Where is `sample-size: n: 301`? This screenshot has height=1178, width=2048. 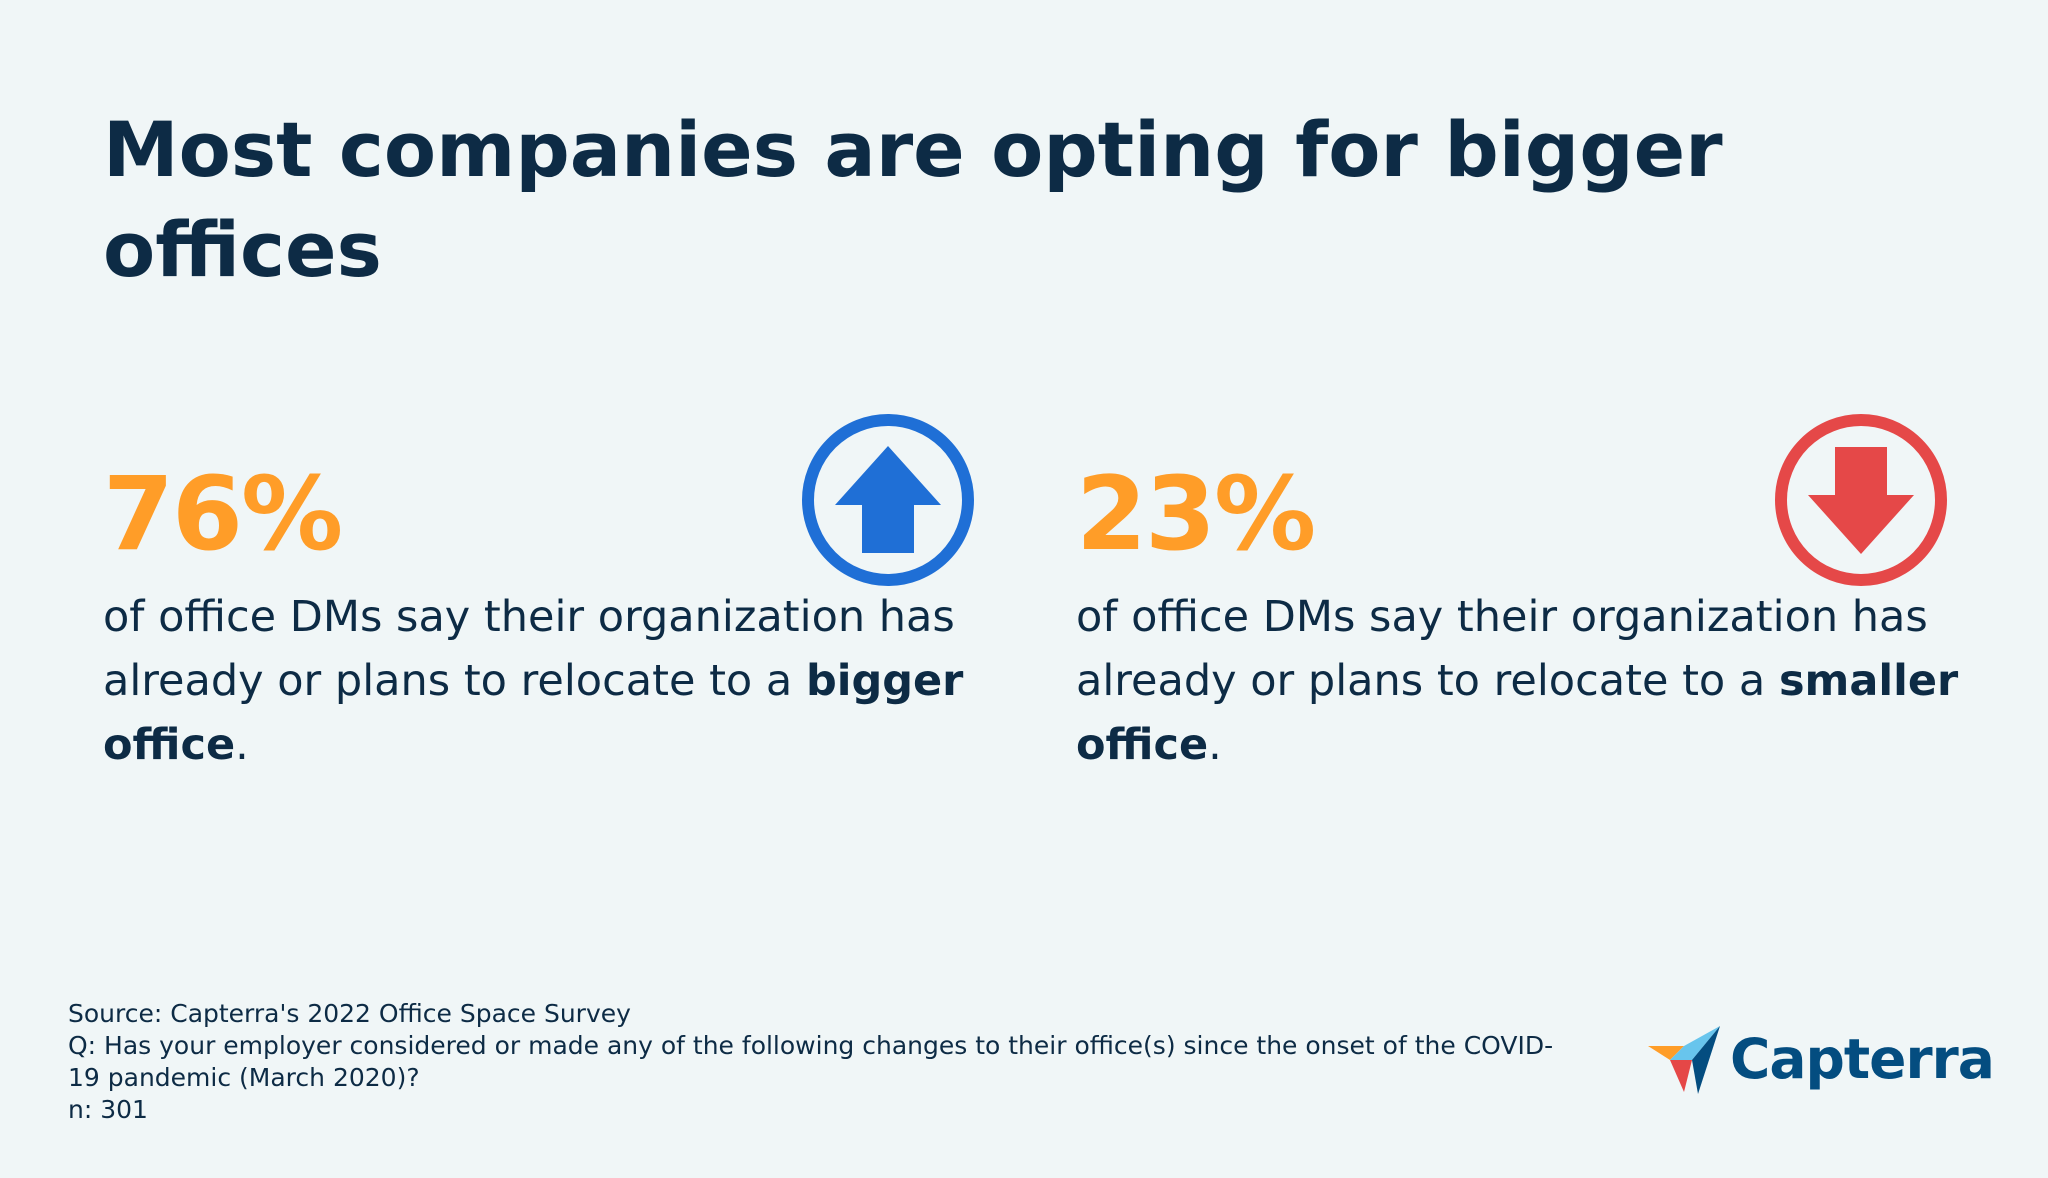
sample-size: n: 301 is located at coordinates (108, 1109).